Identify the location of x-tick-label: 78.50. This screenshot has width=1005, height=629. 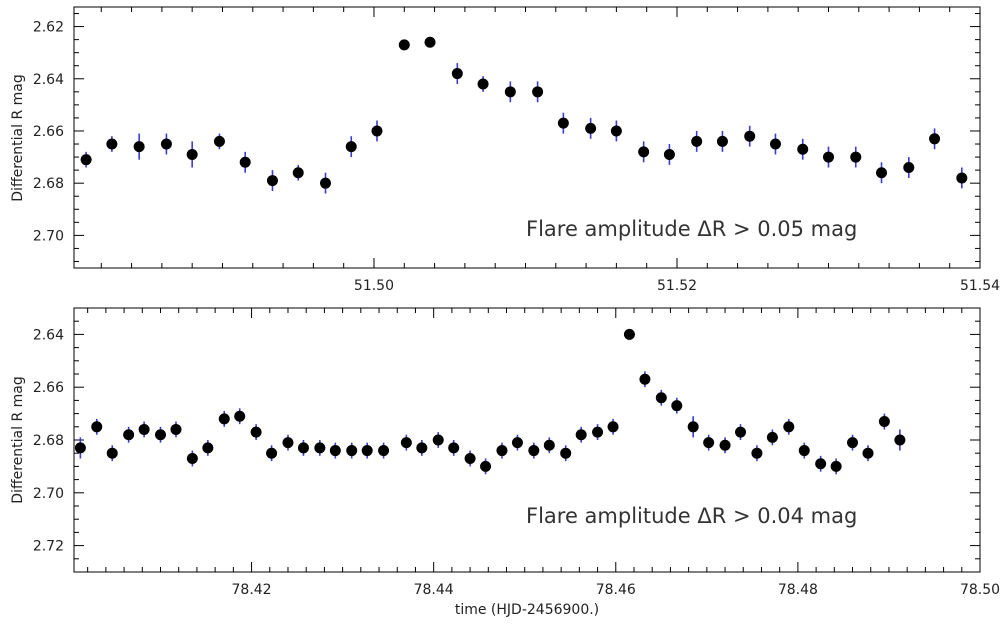
(980, 590).